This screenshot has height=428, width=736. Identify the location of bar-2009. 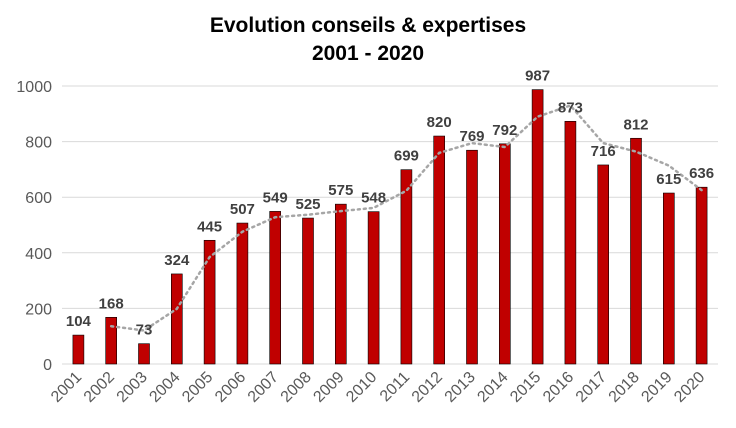
(340, 284).